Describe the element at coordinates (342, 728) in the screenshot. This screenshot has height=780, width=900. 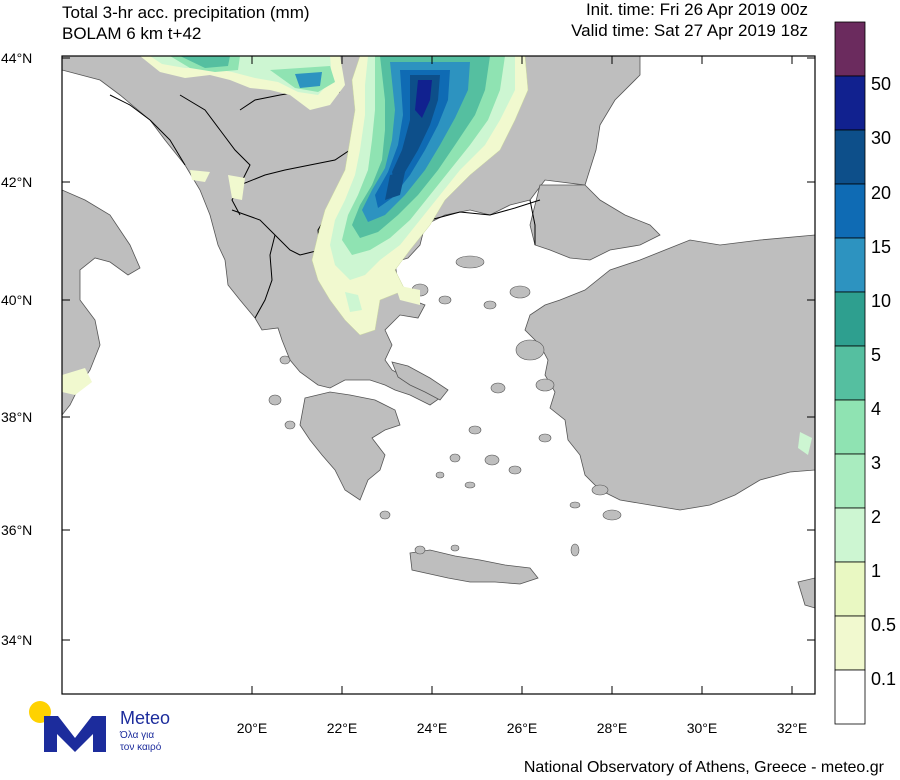
I see `lon-label: 22°E` at that location.